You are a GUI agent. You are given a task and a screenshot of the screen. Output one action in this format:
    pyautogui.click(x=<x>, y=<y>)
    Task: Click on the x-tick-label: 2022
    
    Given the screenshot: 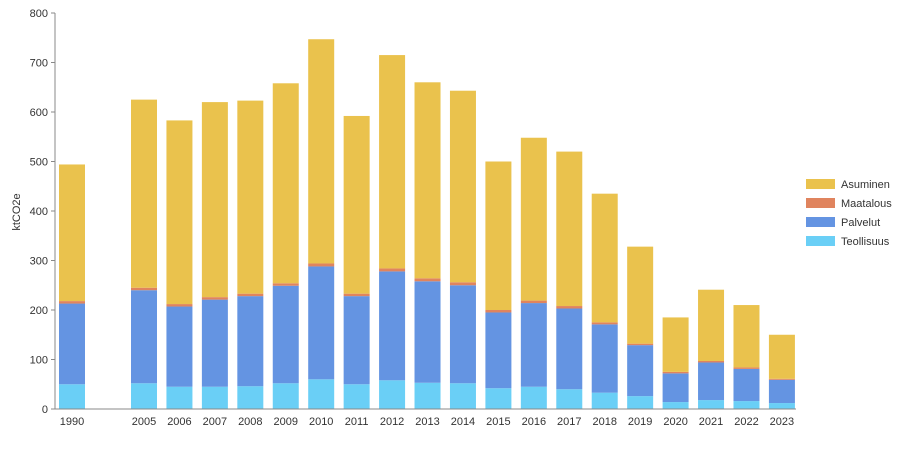 What is the action you would take?
    pyautogui.click(x=746, y=422)
    